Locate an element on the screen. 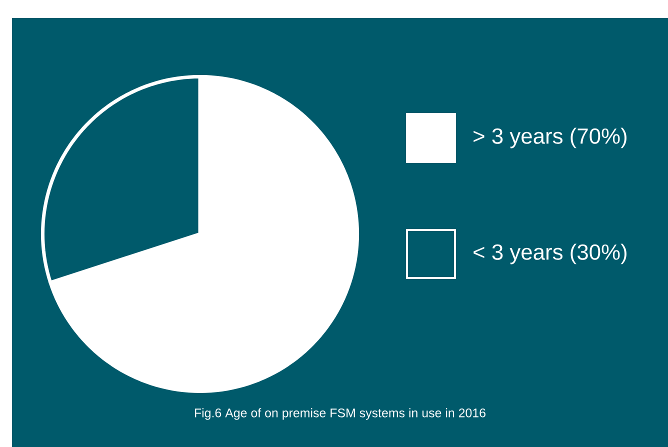 The width and height of the screenshot is (668, 447). caption: Fig.6 Age of on premise FSM systems in use in 2016 is located at coordinates (340, 414).